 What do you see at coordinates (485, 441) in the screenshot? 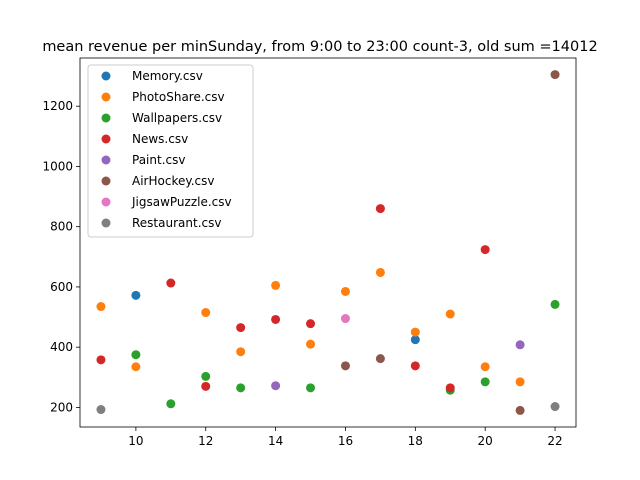
I see `x-tick-label: 20` at bounding box center [485, 441].